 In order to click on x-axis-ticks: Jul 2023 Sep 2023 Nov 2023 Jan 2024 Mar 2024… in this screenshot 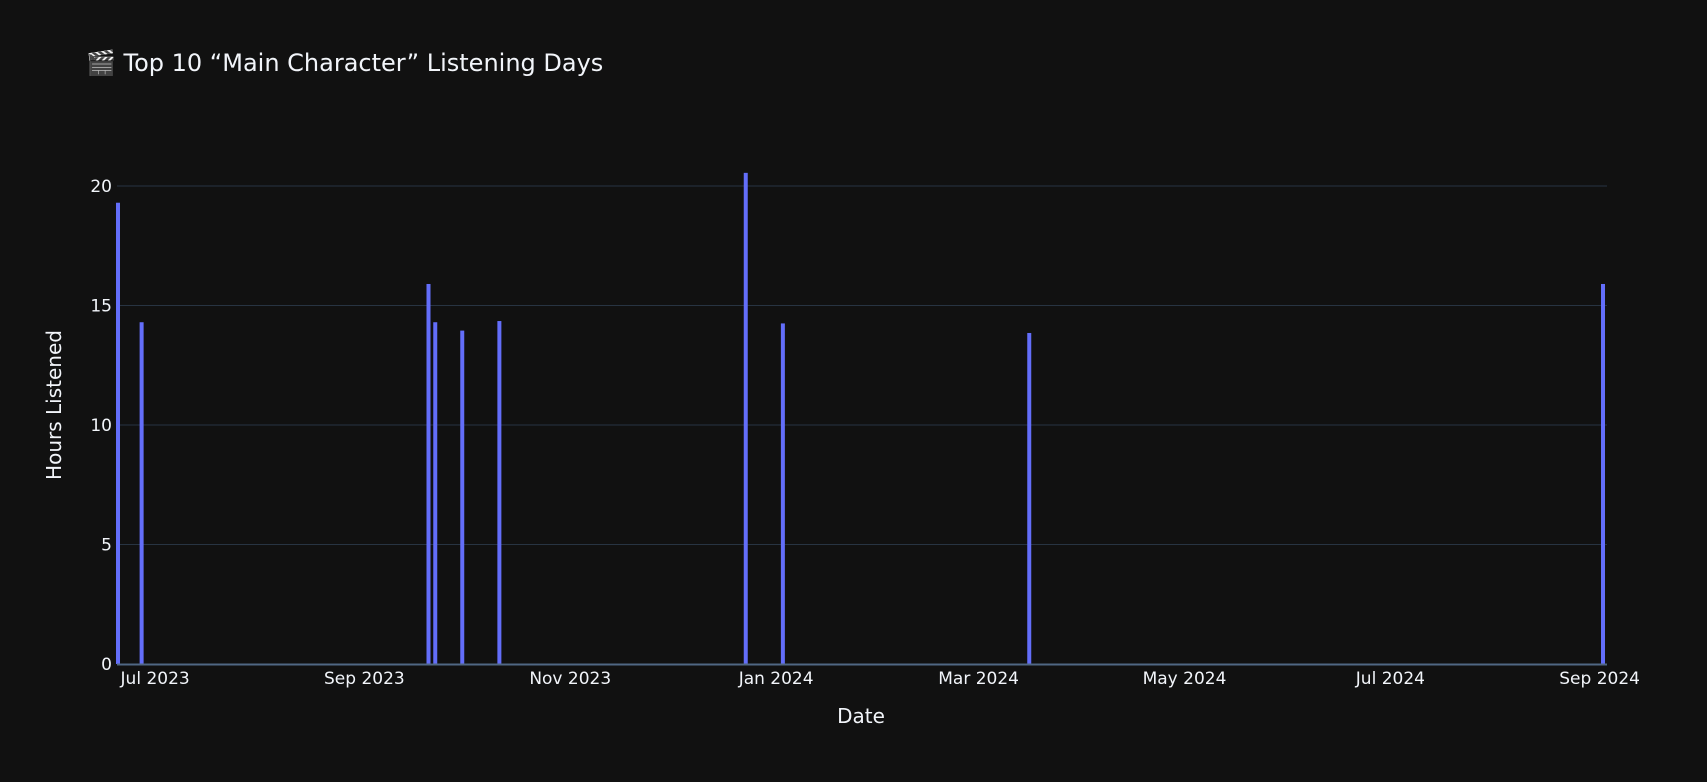, I will do `click(880, 679)`.